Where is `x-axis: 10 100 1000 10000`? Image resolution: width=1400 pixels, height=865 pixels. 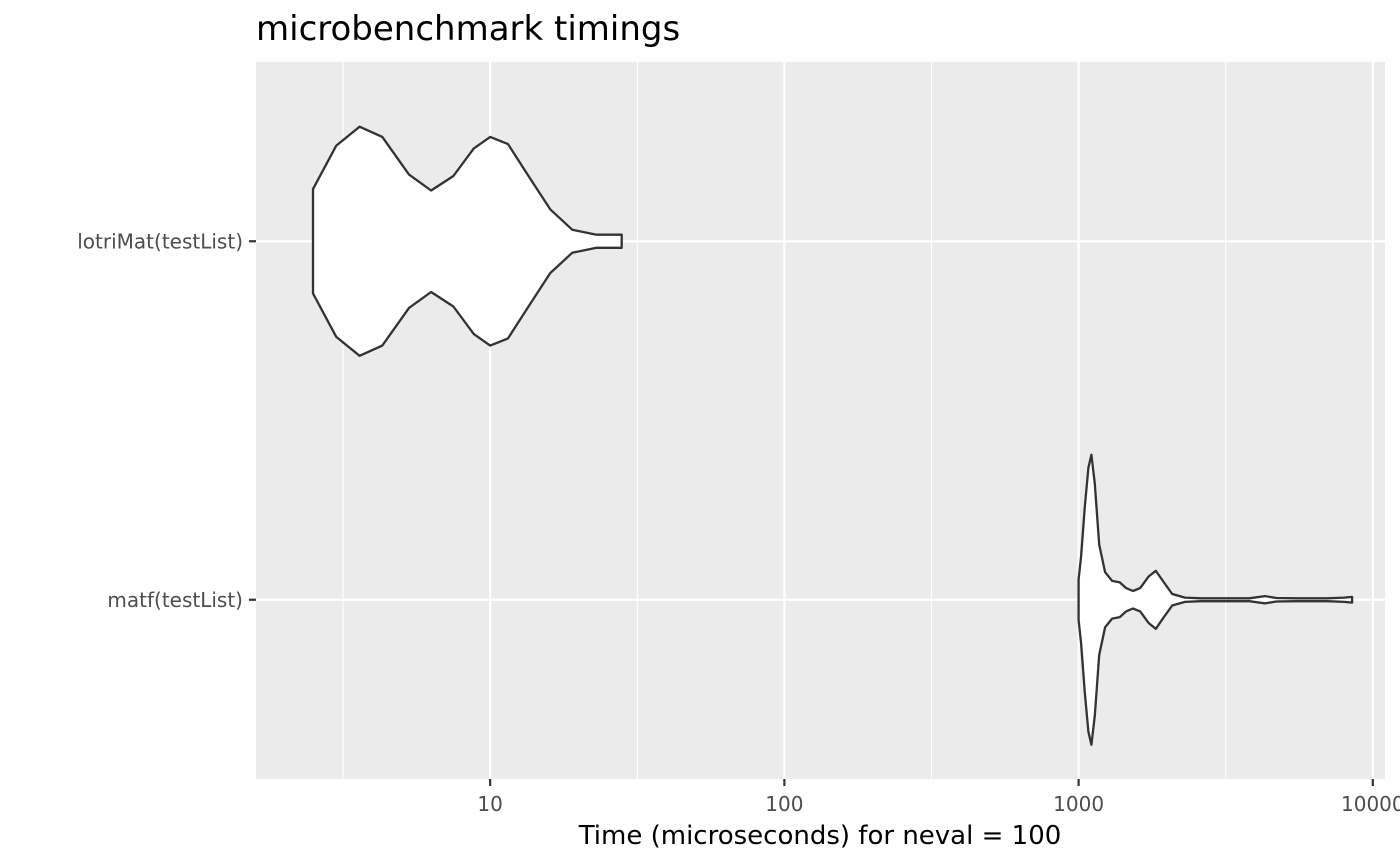 x-axis: 10 100 1000 10000 is located at coordinates (938, 797).